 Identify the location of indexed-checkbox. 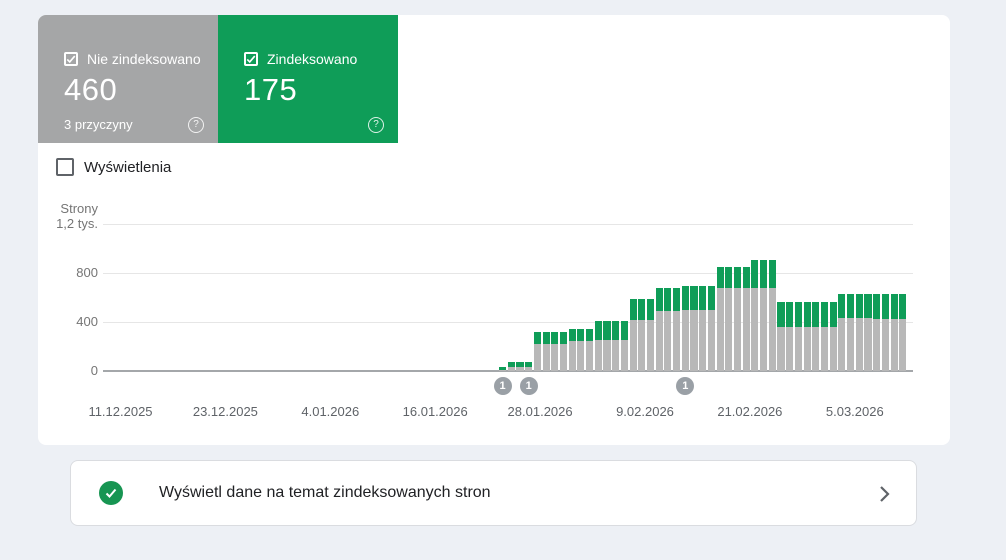
(251, 59).